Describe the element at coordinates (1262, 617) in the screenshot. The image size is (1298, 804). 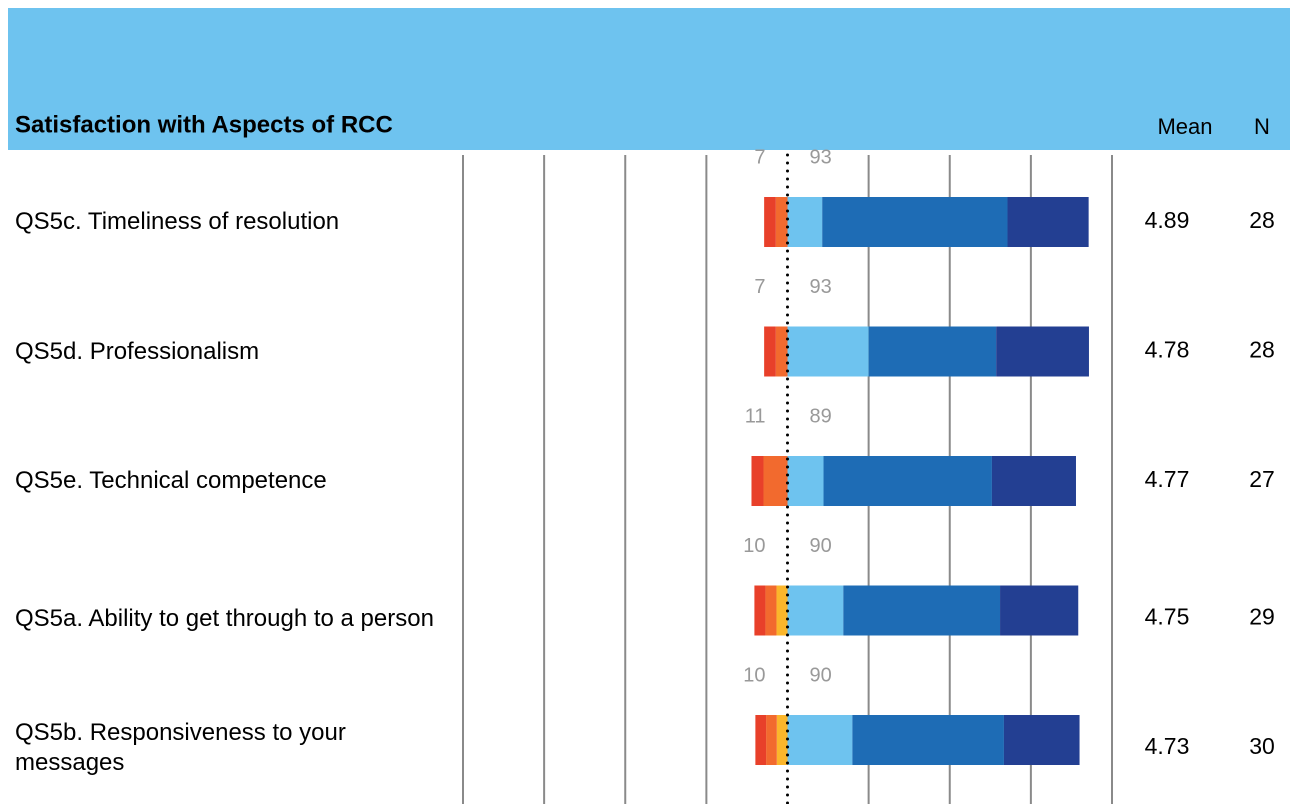
I see `n-value: 29` at that location.